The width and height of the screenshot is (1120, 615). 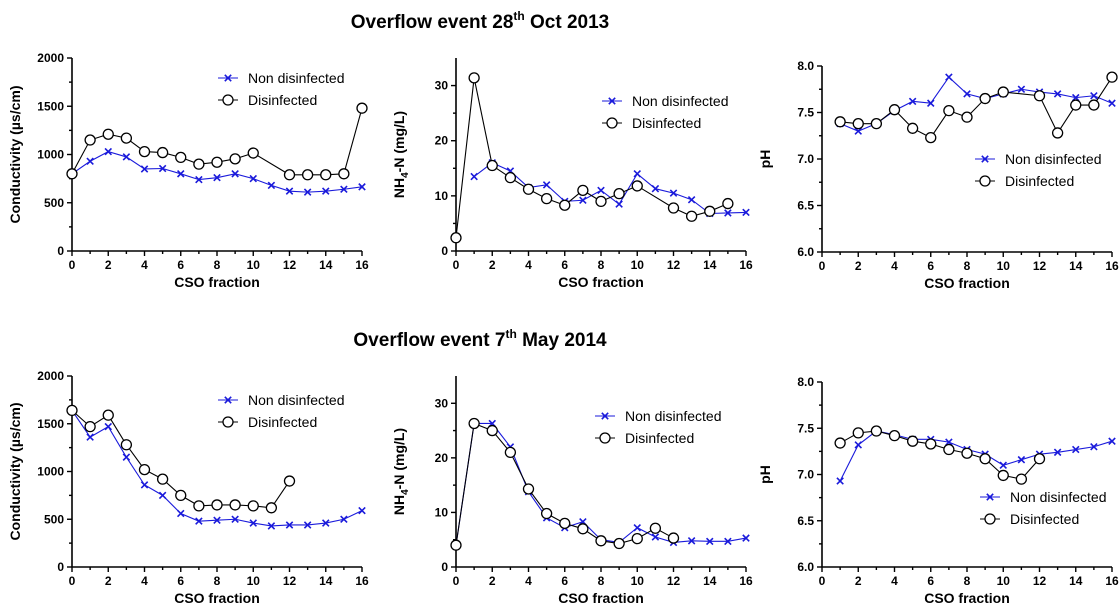 What do you see at coordinates (442, 403) in the screenshot?
I see `y-tick-label: 30` at bounding box center [442, 403].